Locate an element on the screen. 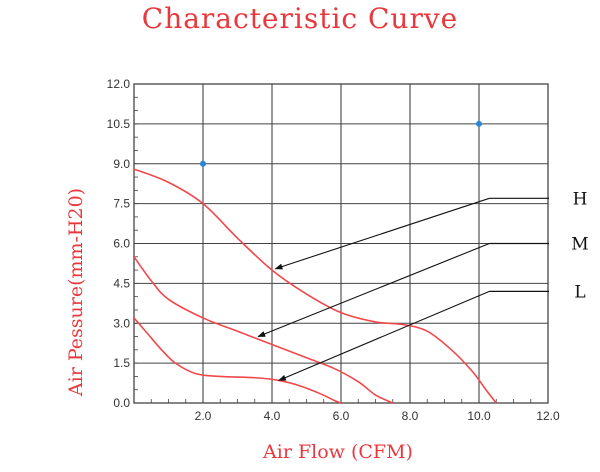 The height and width of the screenshot is (472, 600). y-tick-label: 12.0 is located at coordinates (119, 84).